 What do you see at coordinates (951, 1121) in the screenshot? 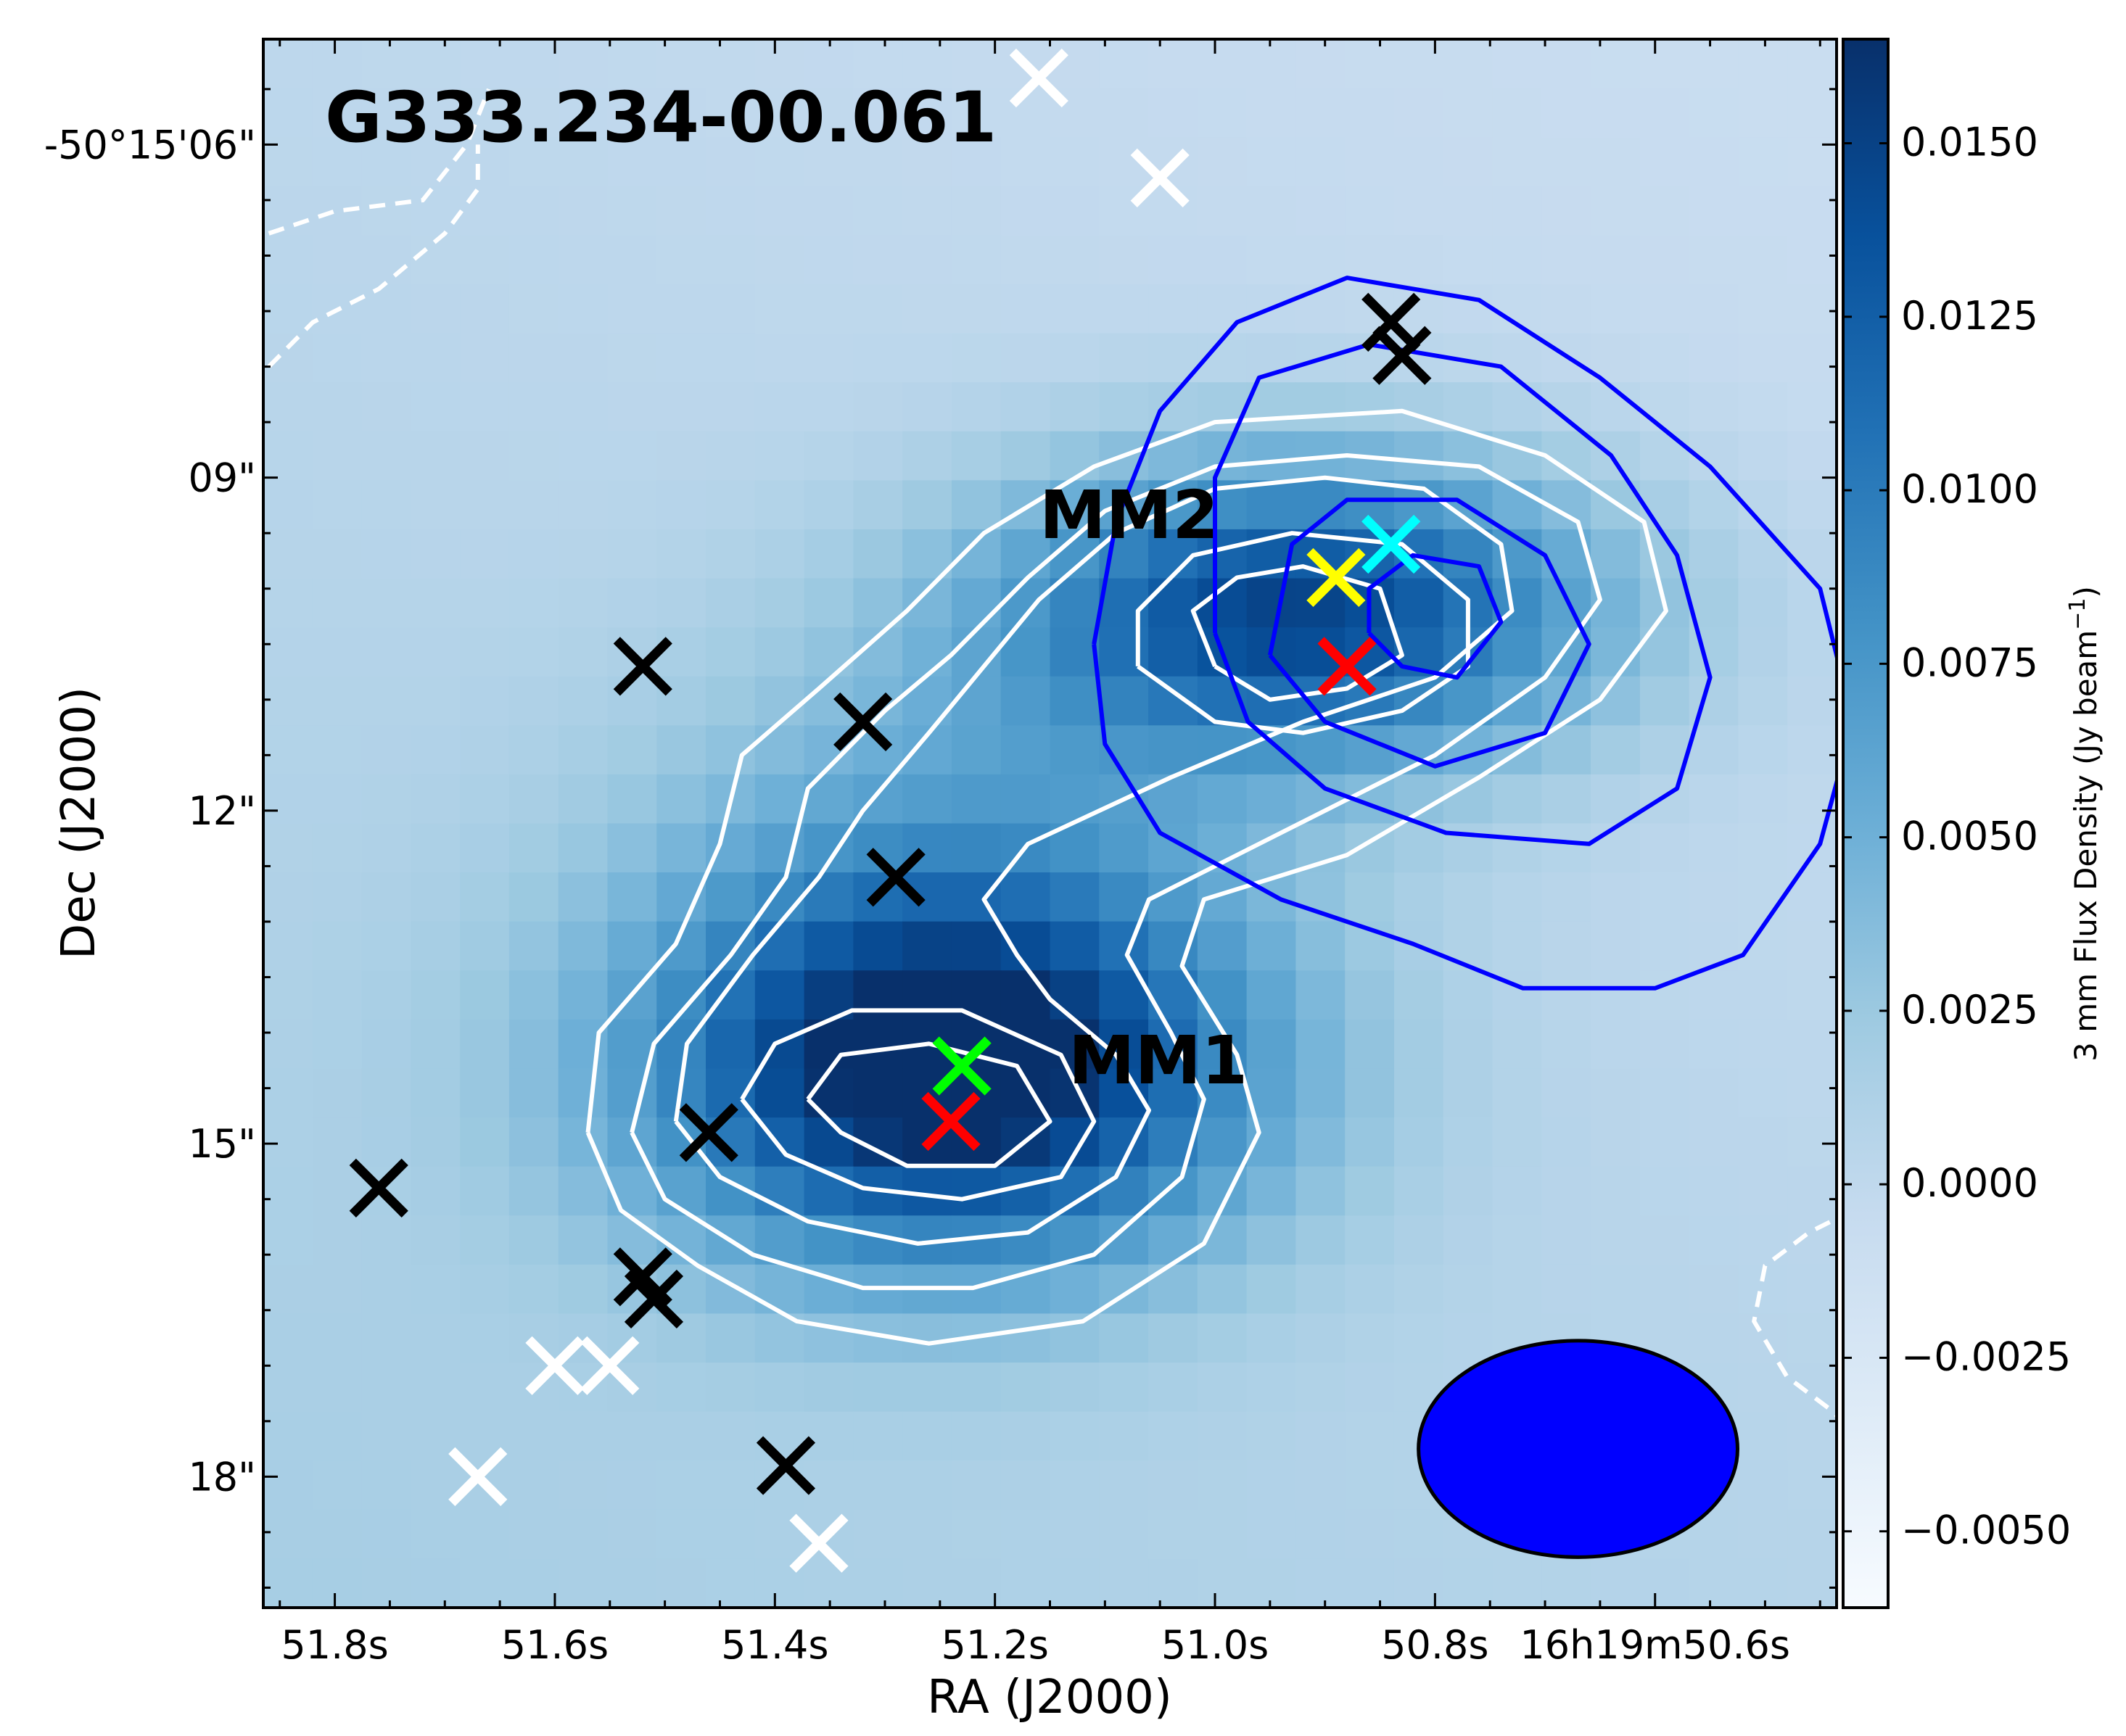
I see `red-x-marker` at bounding box center [951, 1121].